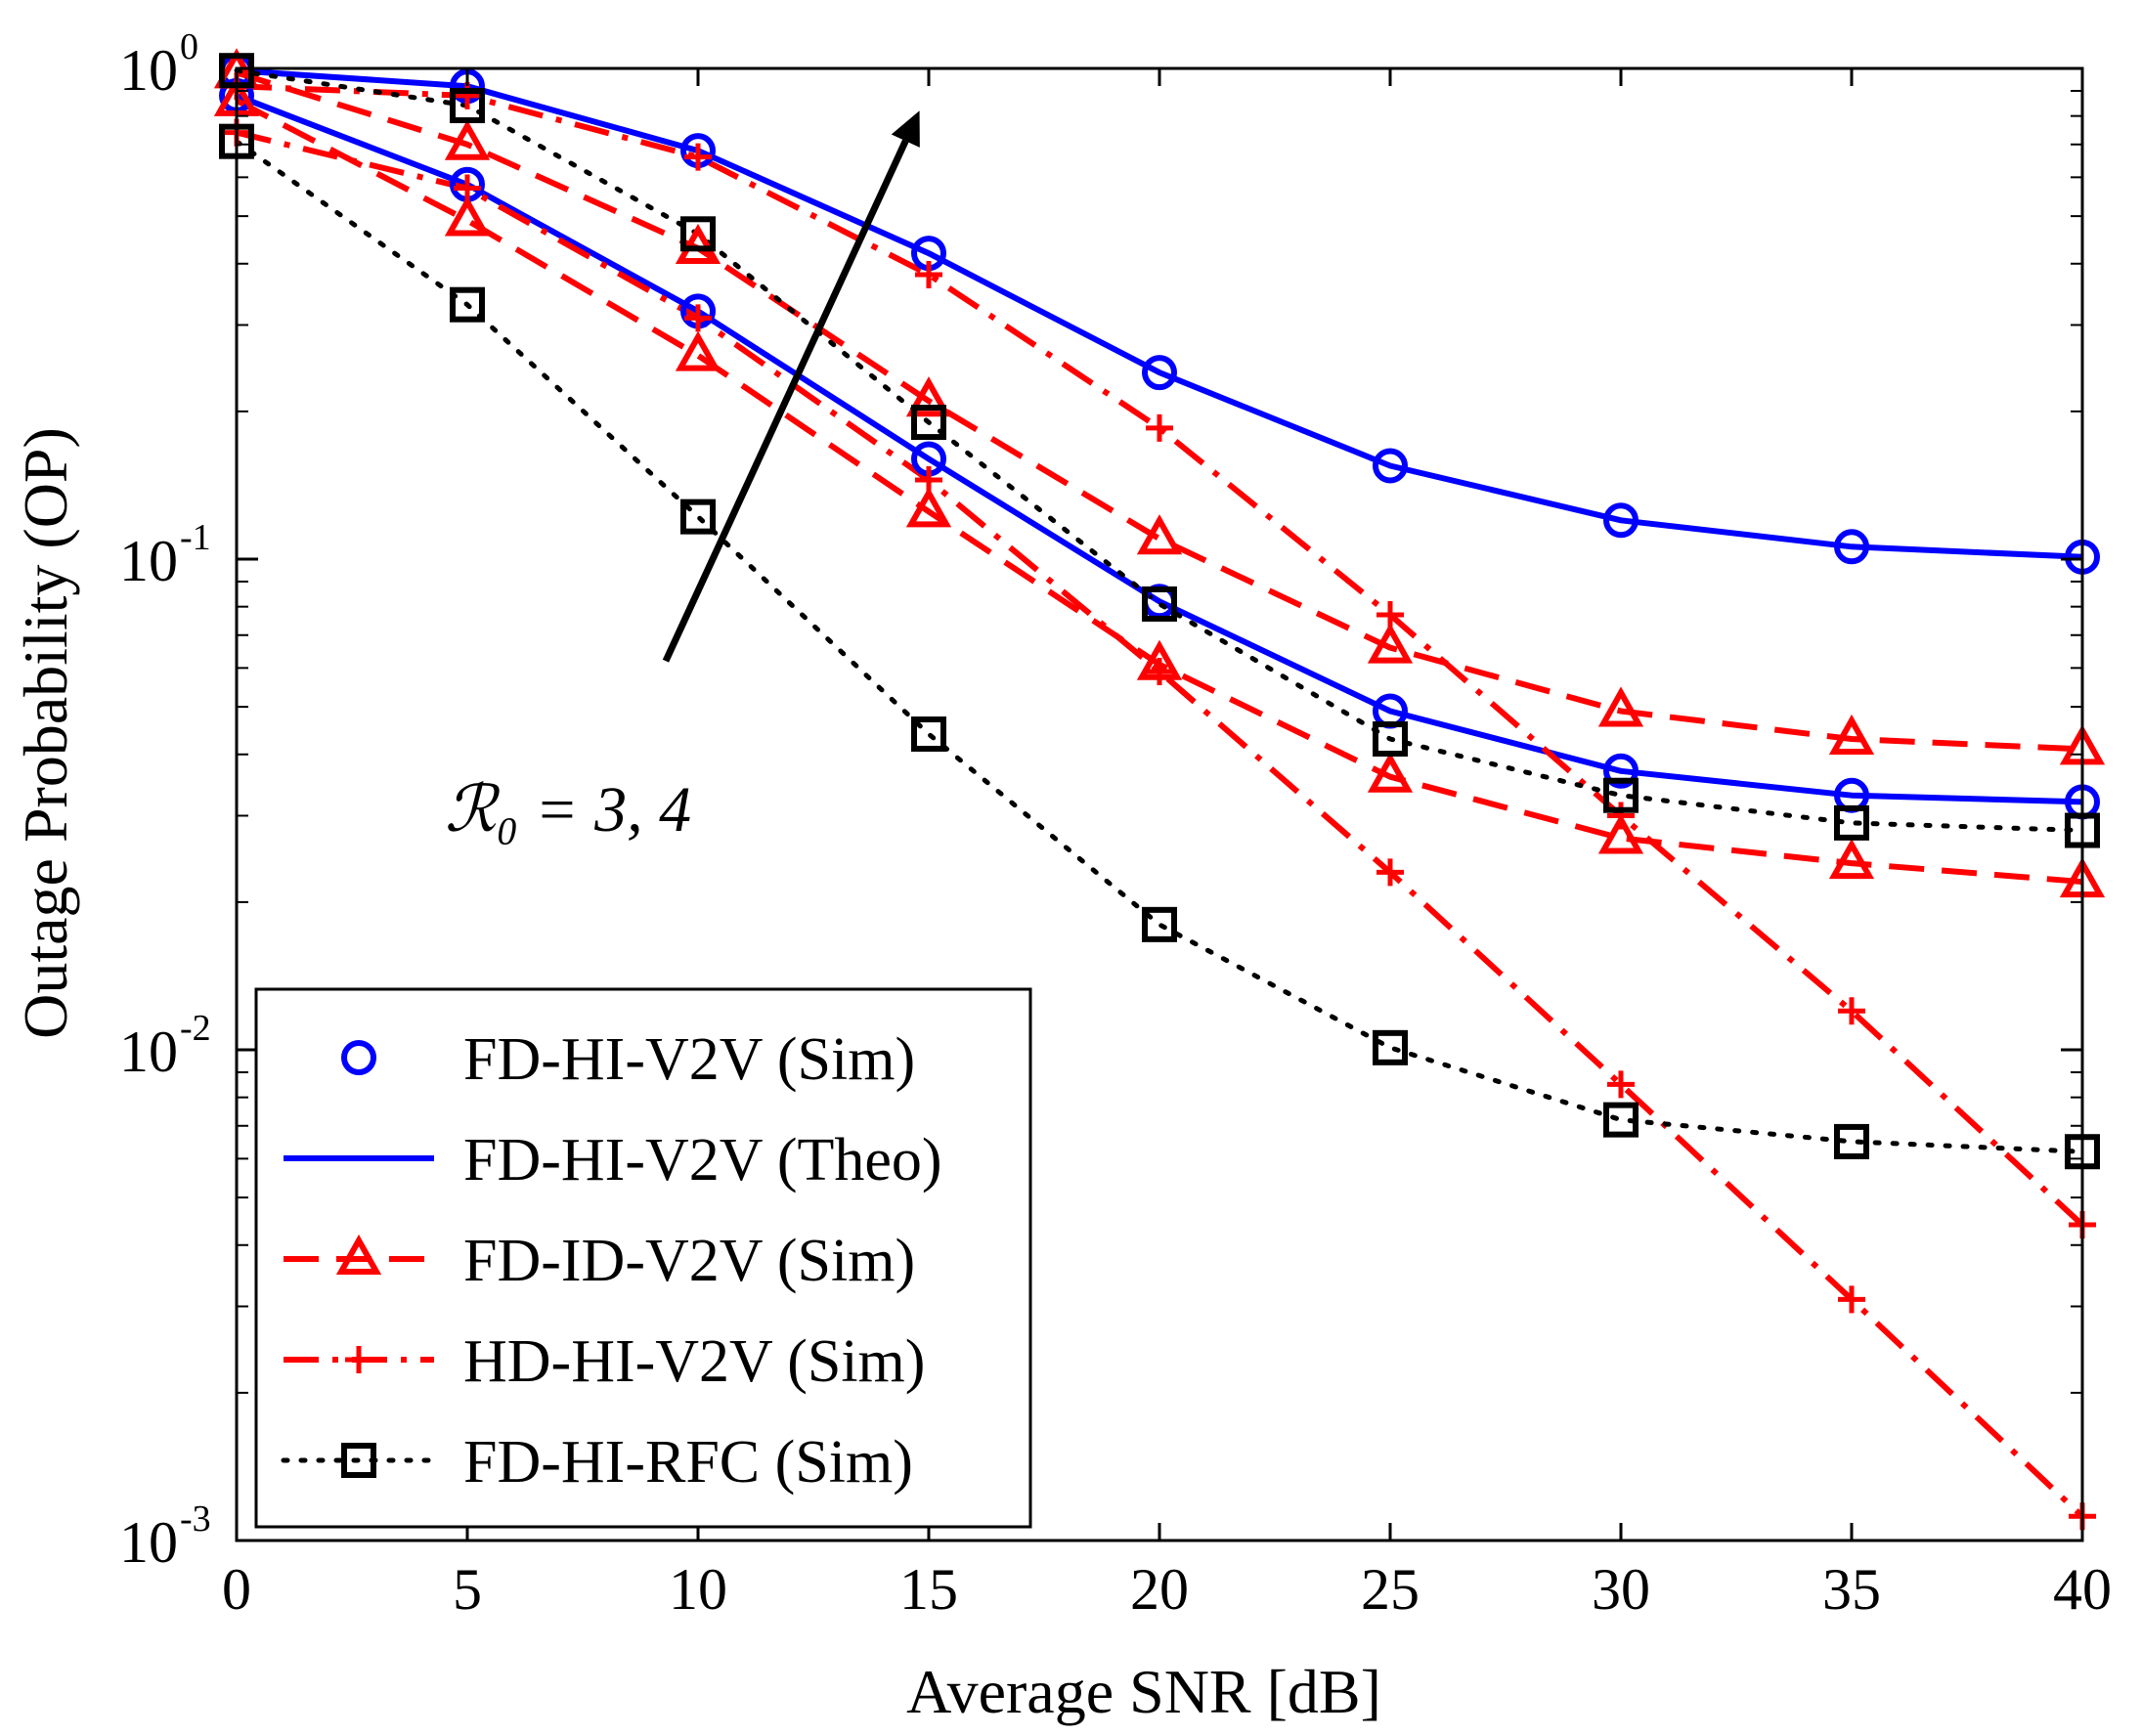 This screenshot has width=2141, height=1736. Describe the element at coordinates (928, 1589) in the screenshot. I see `x-tick-label-3: 15` at that location.